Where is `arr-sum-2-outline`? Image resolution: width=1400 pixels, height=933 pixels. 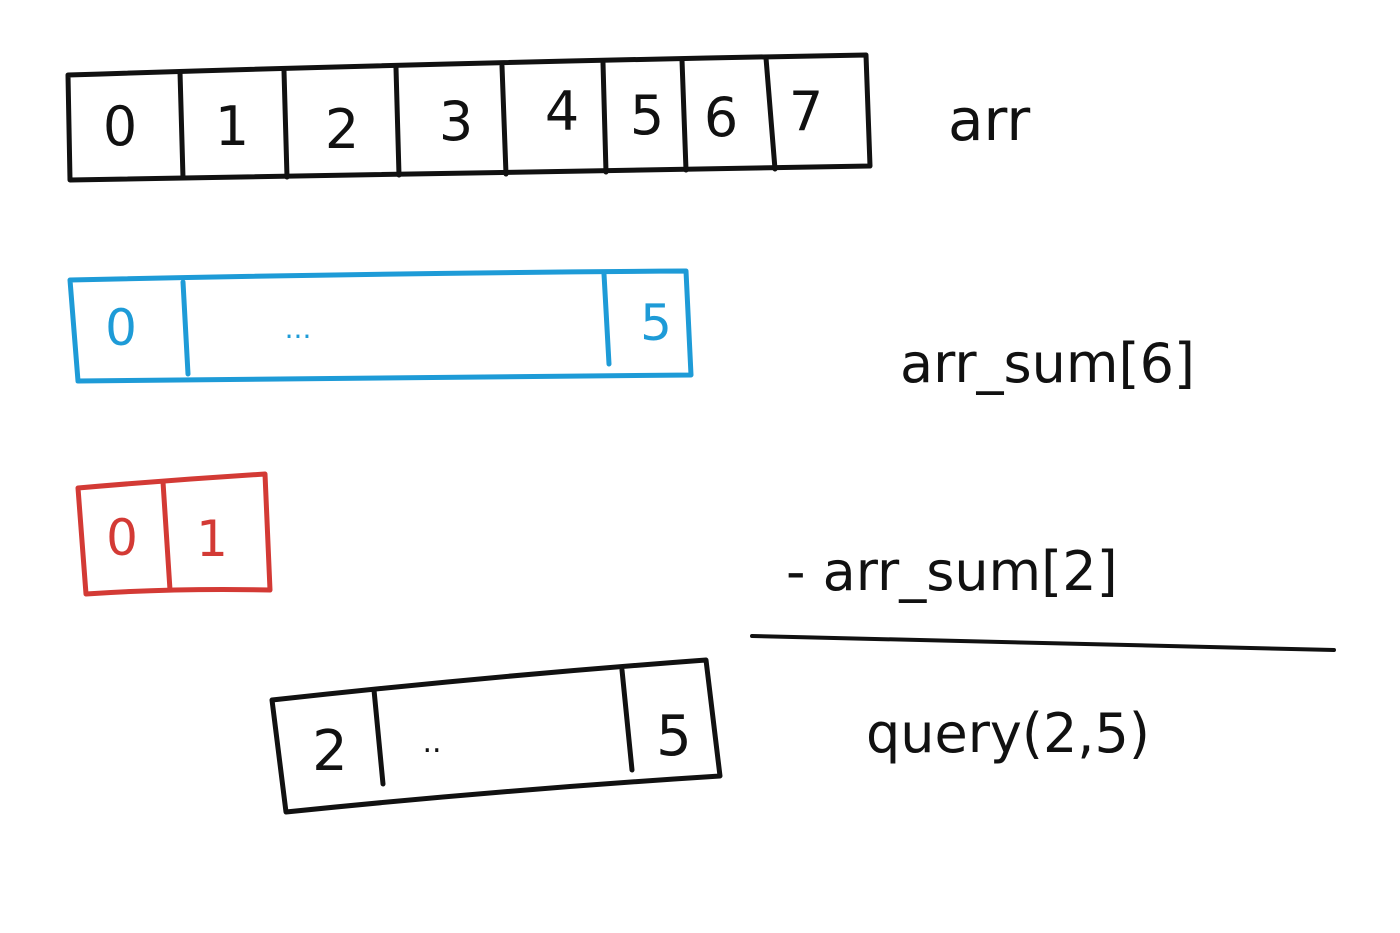
arr-sum-2-outline is located at coordinates (174, 534).